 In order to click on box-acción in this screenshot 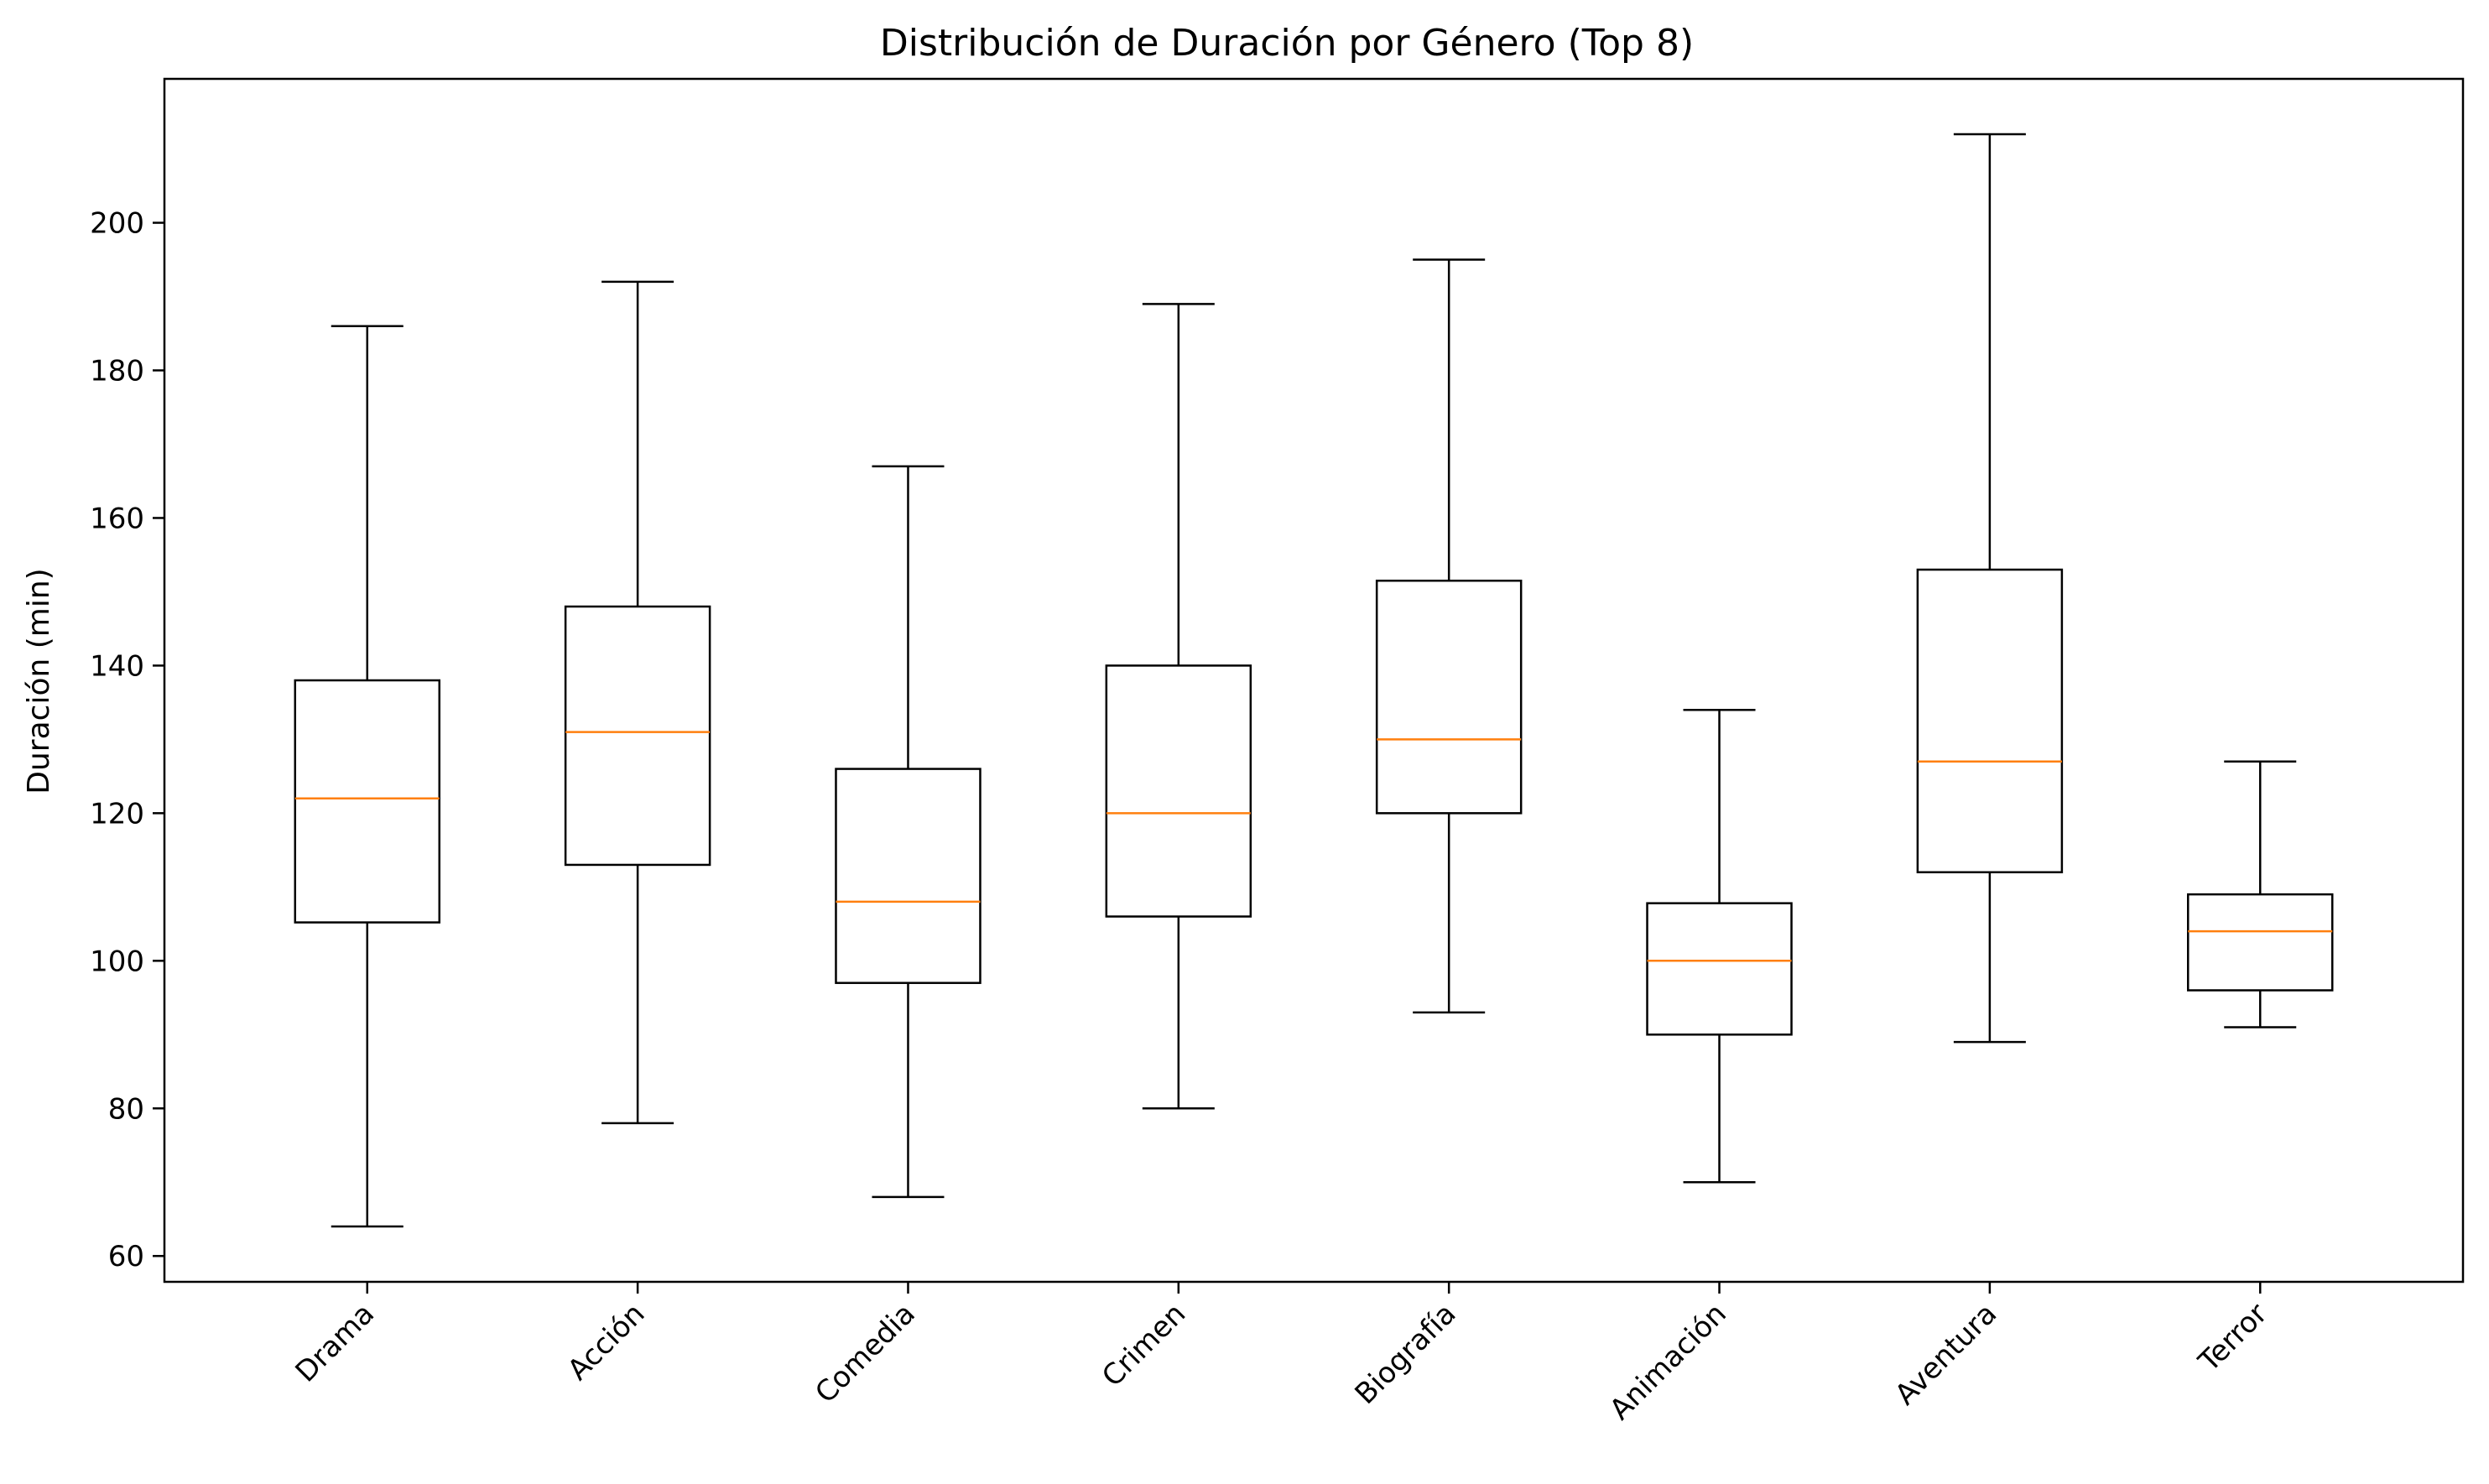, I will do `click(637, 702)`.